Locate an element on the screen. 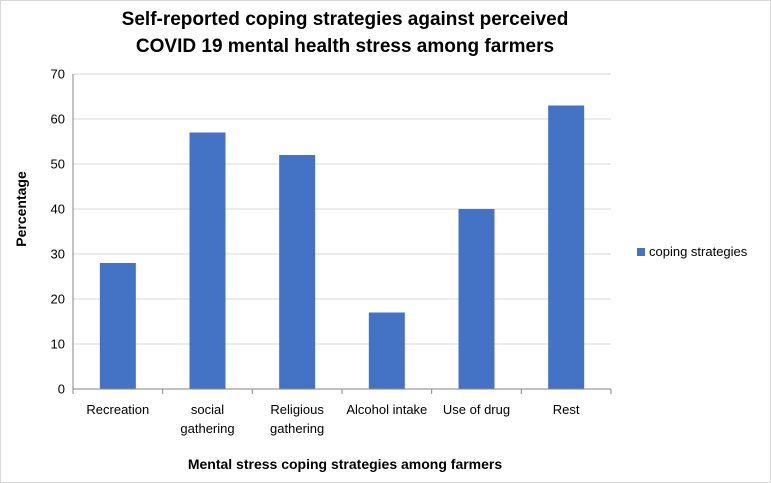 This screenshot has width=771, height=483. y-tick-label-30: 30 is located at coordinates (58, 254).